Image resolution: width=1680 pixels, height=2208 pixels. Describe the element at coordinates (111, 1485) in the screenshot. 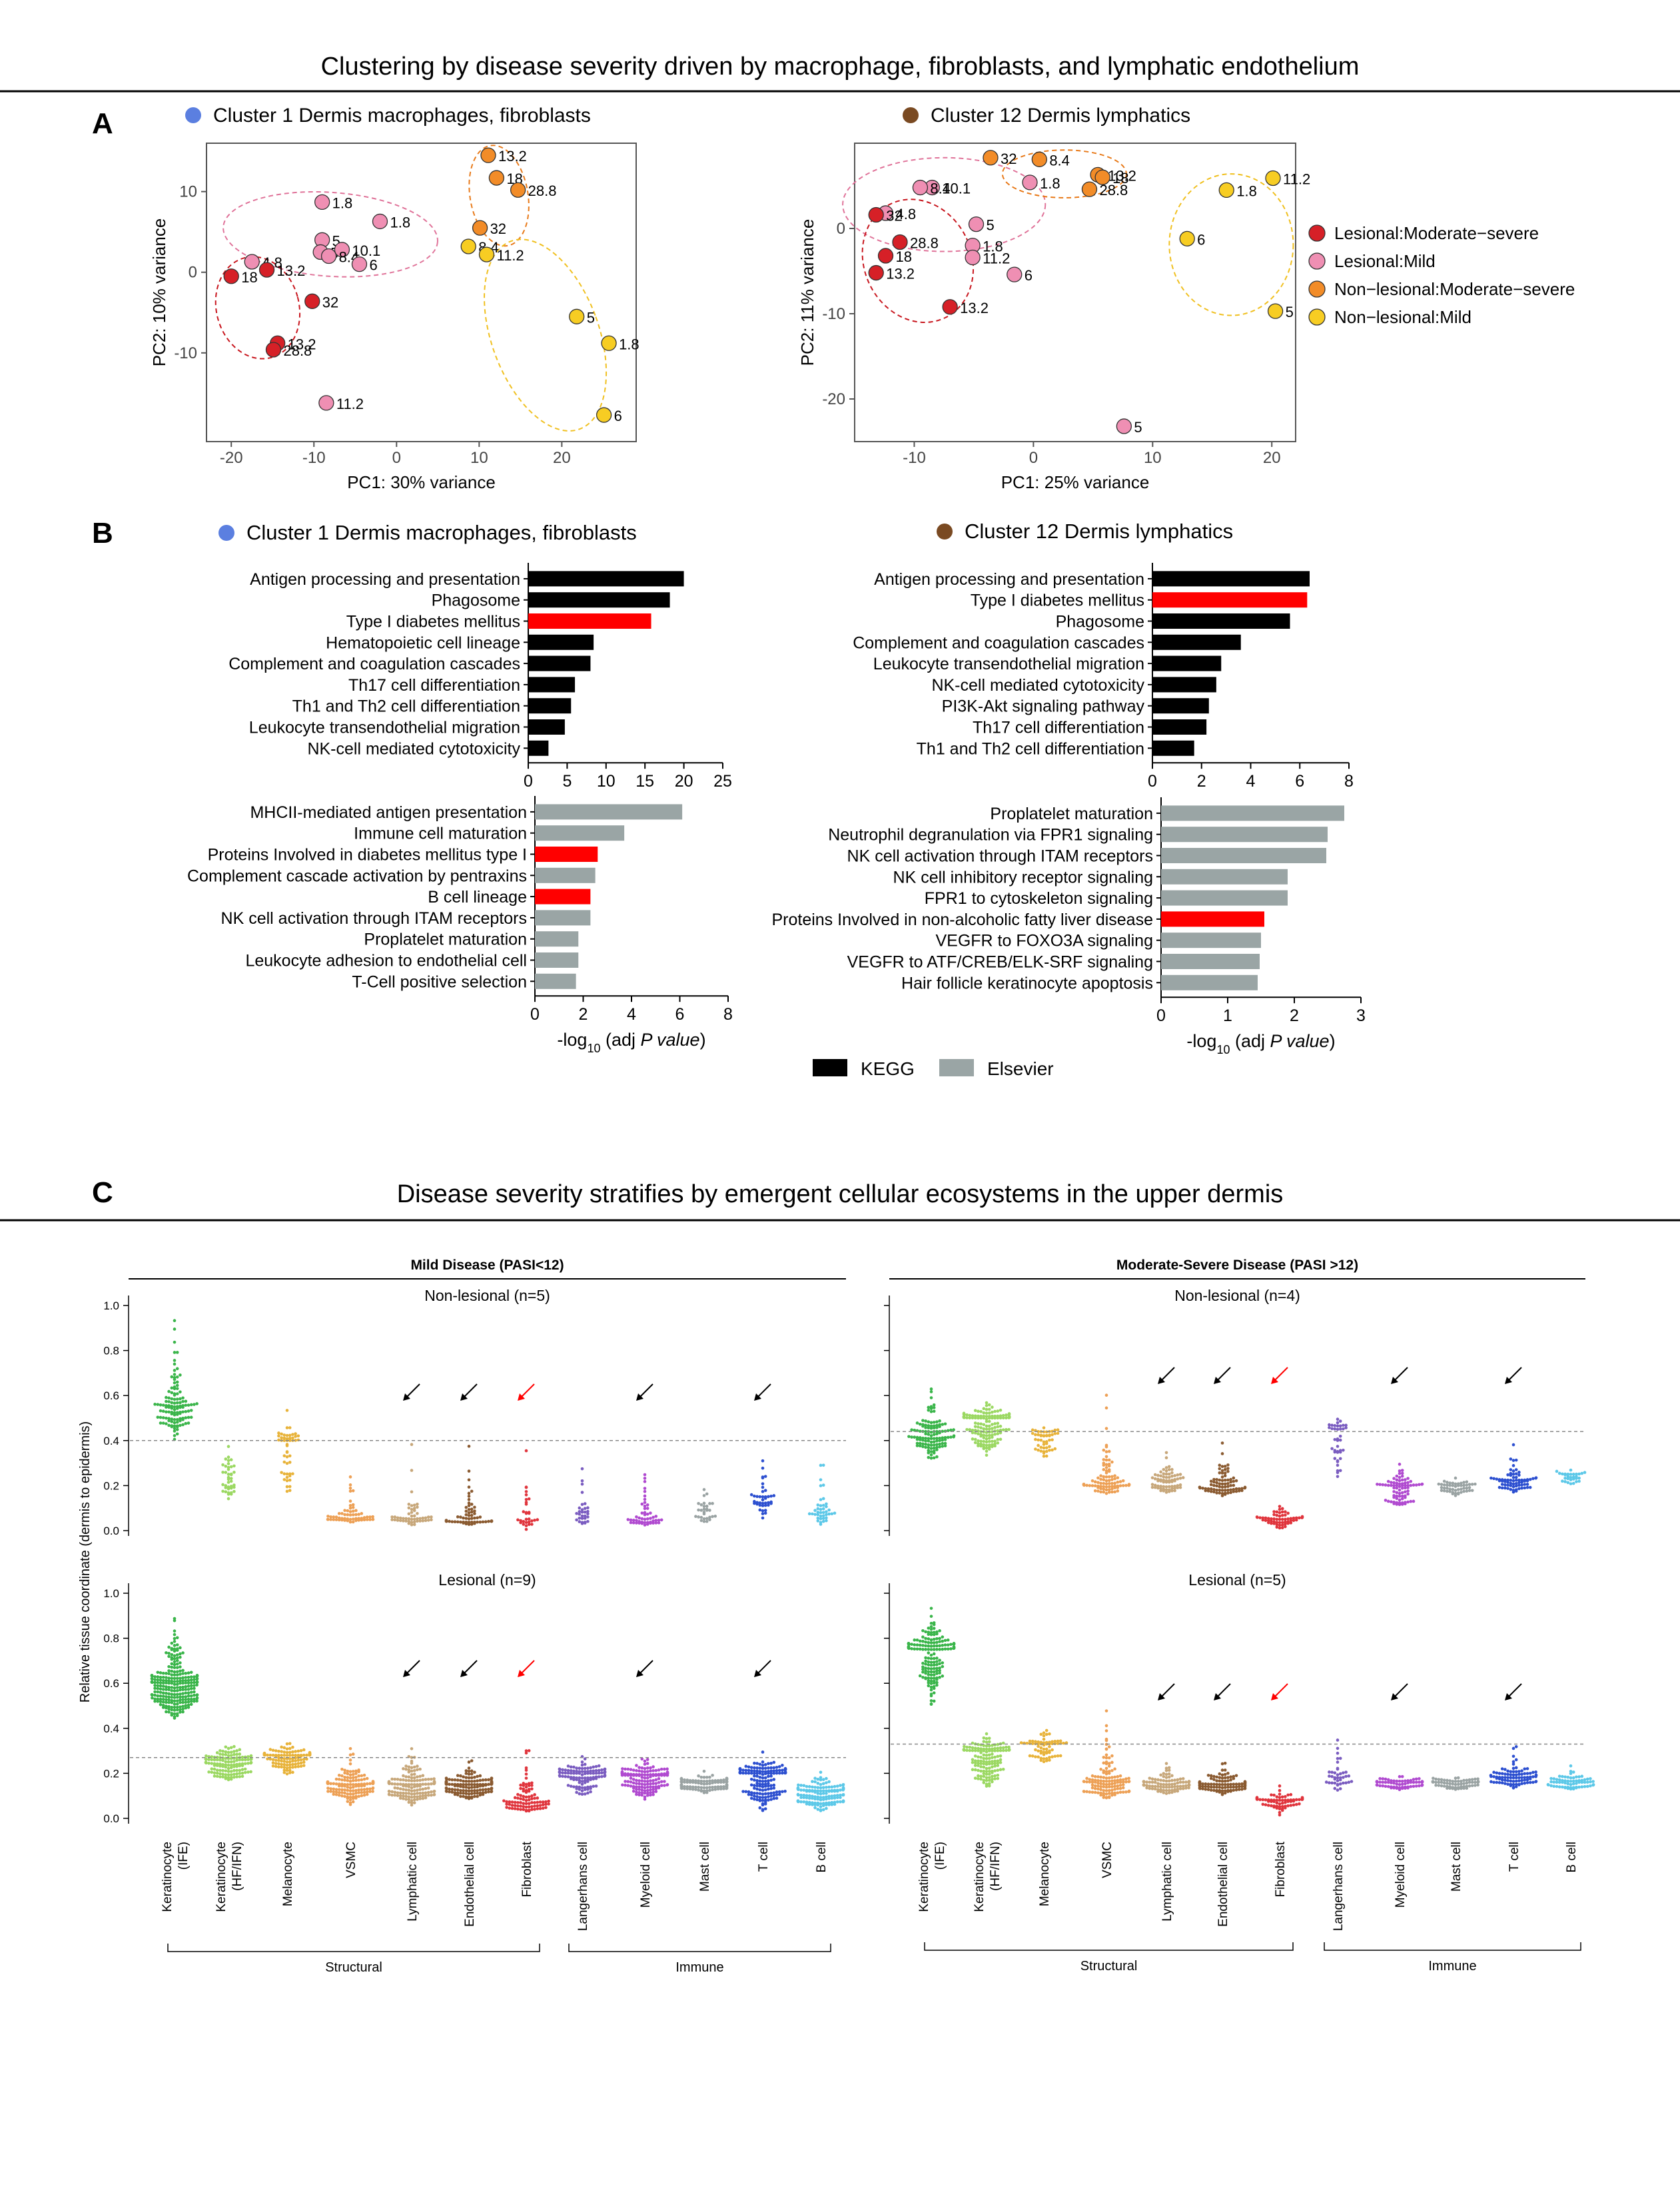

I see `swarm-y-tick-label: 0.2` at that location.